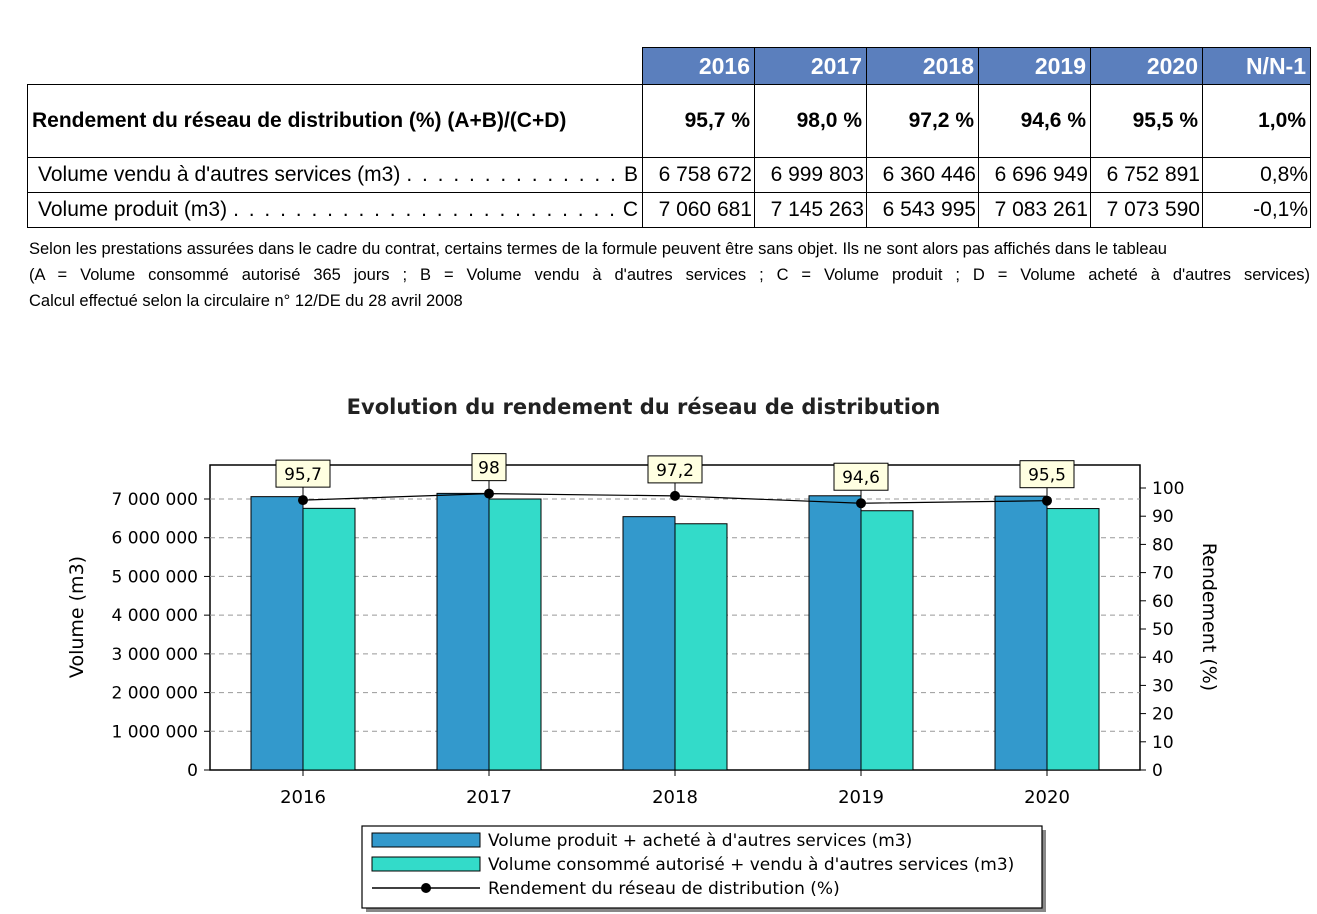 The image size is (1317, 914). What do you see at coordinates (489, 797) in the screenshot?
I see `x-tick-label: 2017` at bounding box center [489, 797].